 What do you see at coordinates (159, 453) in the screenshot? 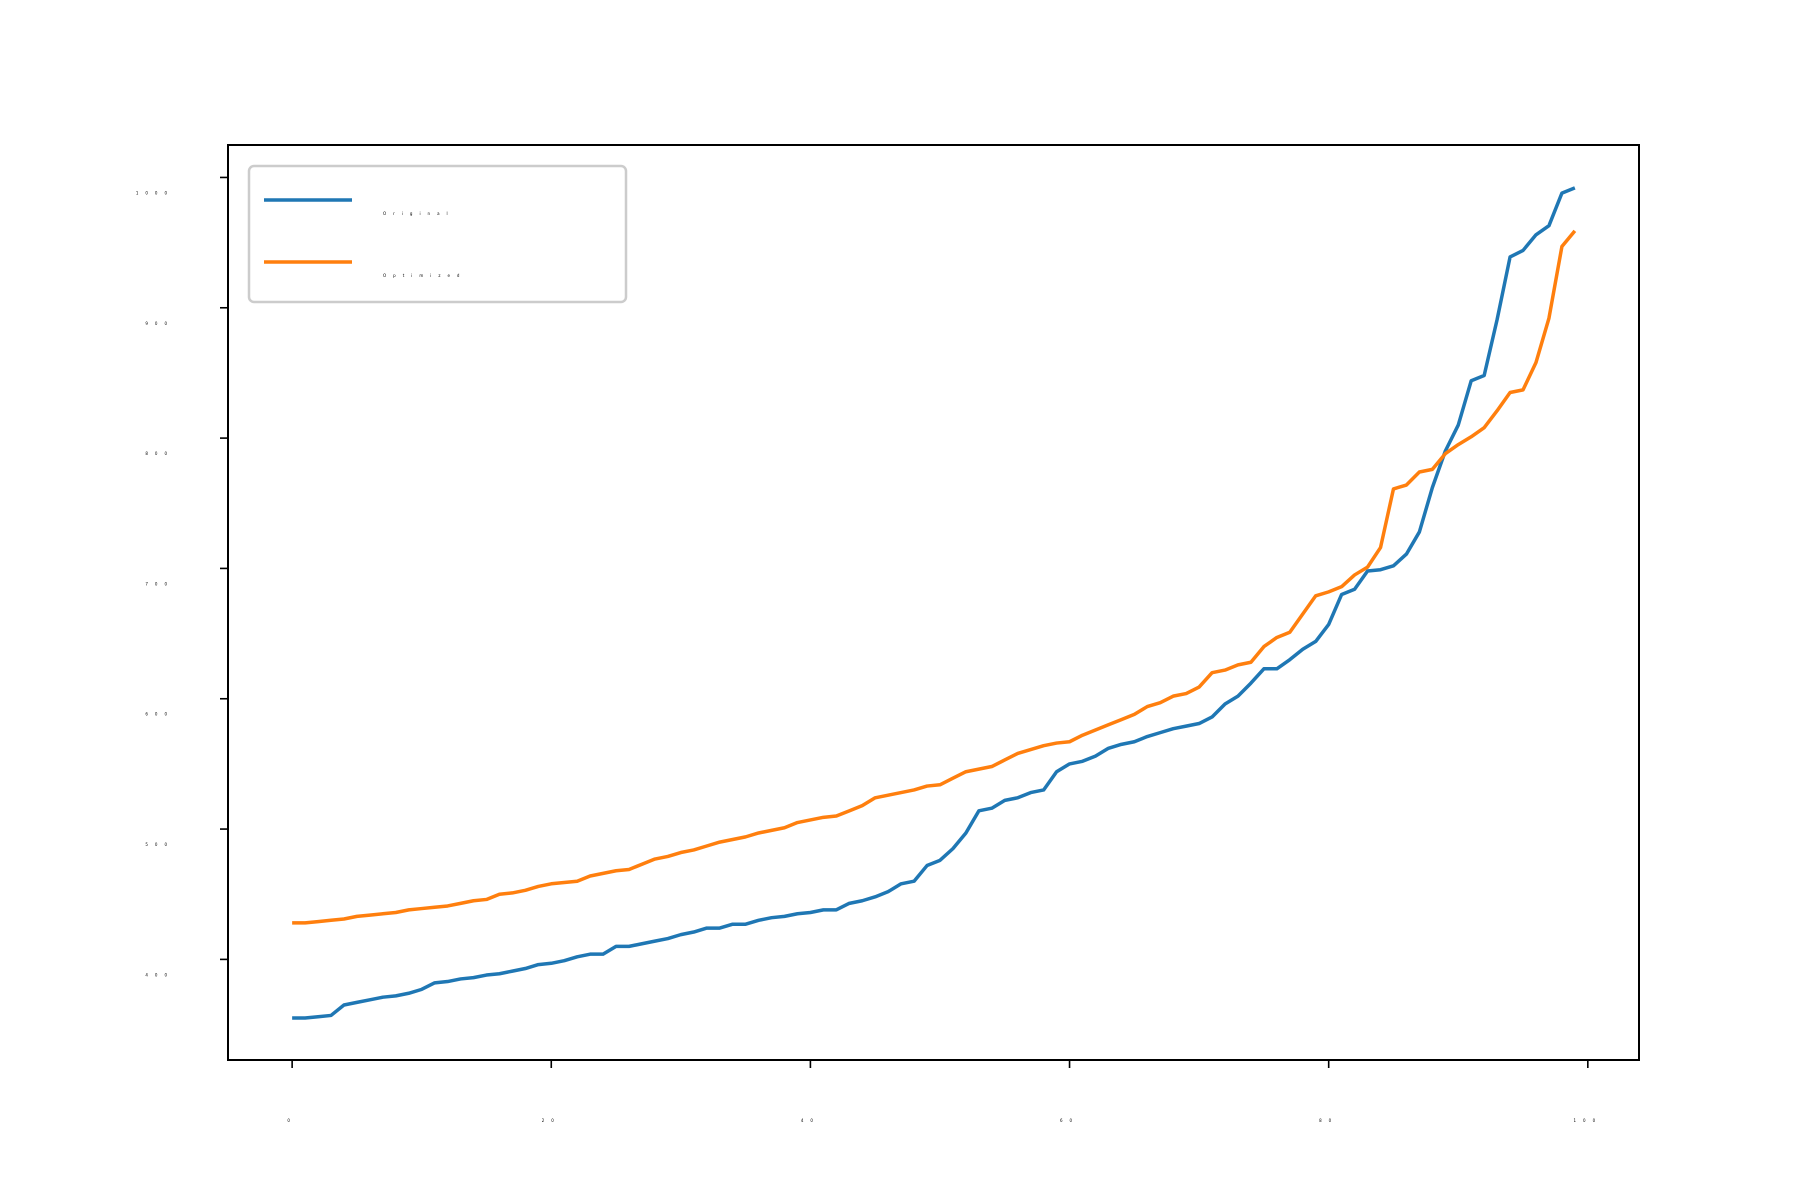
I see `y-tick-label: 800` at bounding box center [159, 453].